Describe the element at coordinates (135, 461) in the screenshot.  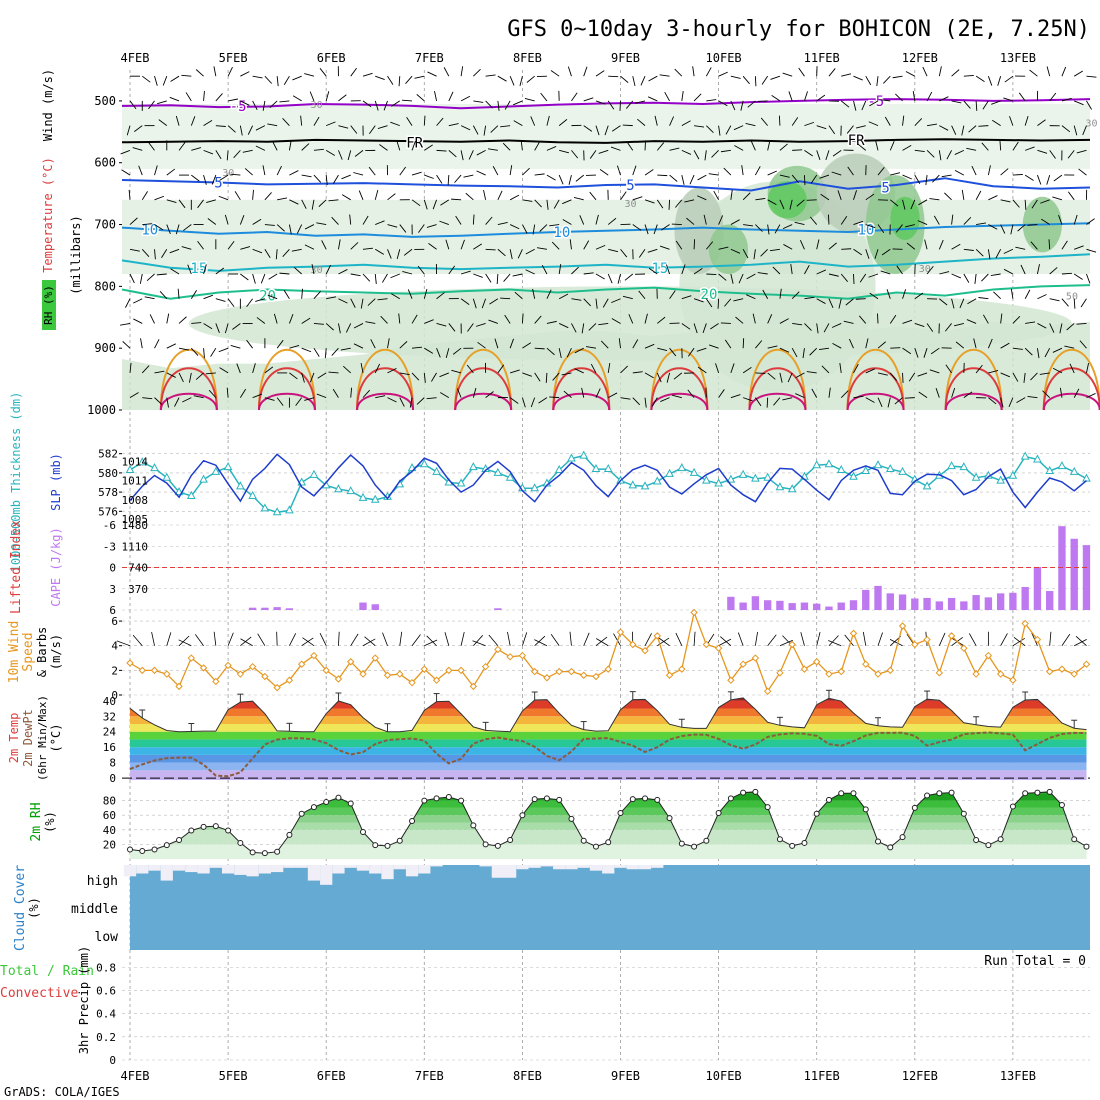
I see `slp-tick-label: 1014` at that location.